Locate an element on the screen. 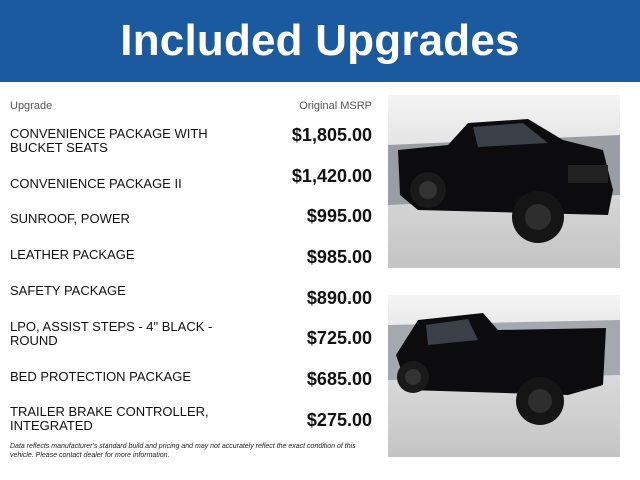  upgrade-name: BED PROTECTION PACKAGE is located at coordinates (101, 376).